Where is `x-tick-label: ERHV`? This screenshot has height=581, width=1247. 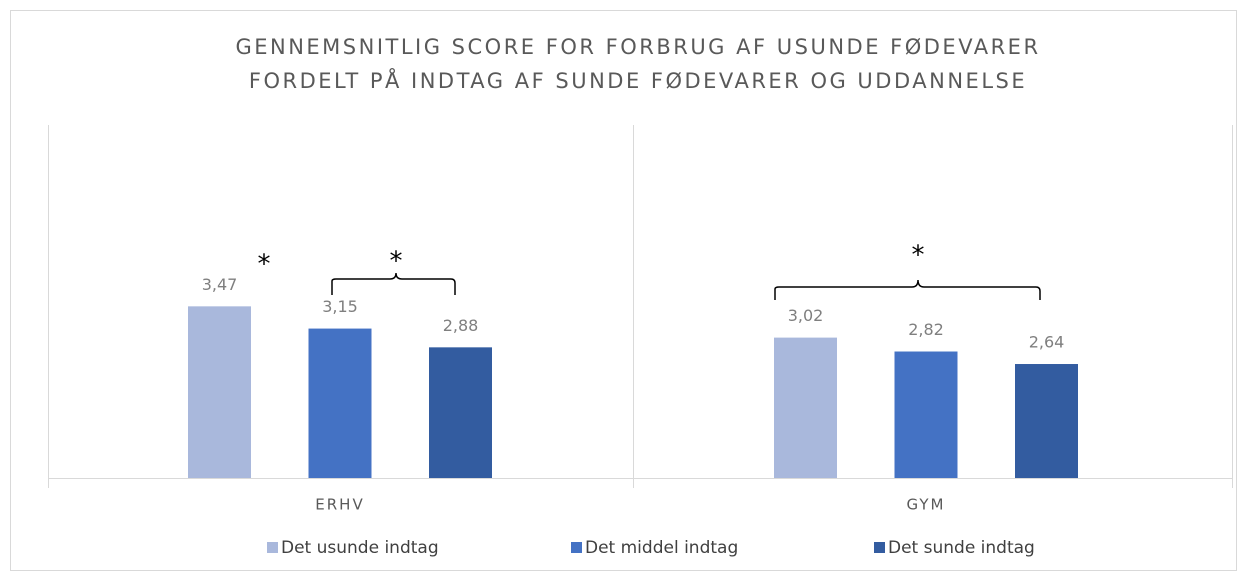
x-tick-label: ERHV is located at coordinates (339, 505).